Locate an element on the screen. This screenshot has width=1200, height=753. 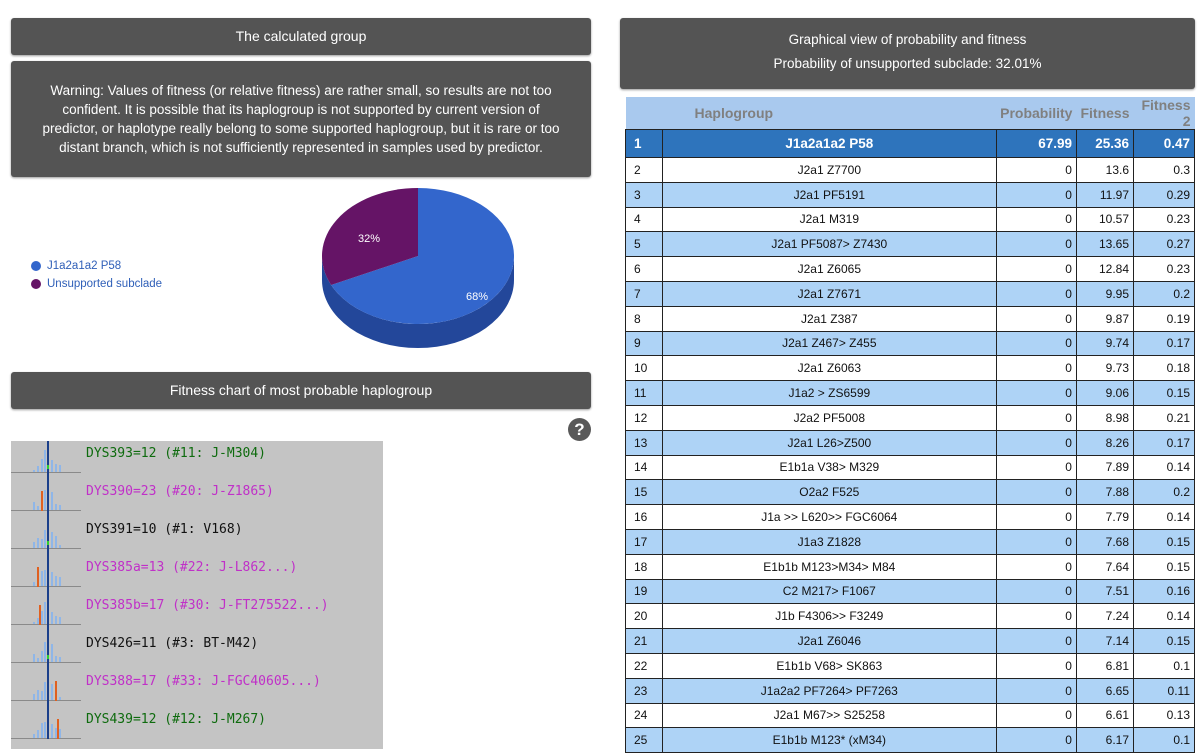
table-row: 21 J2a1 Z6046 0 7.14 0.15 is located at coordinates (910, 641).